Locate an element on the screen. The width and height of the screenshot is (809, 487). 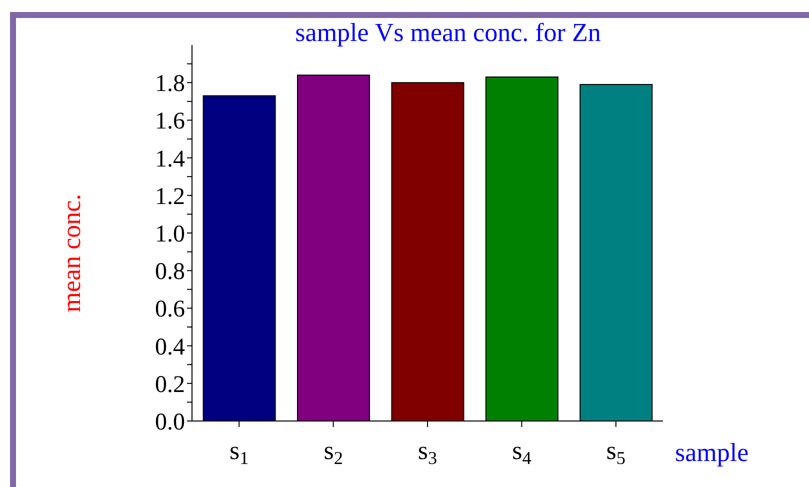
y-tick-label: 0.4 is located at coordinates (170, 347).